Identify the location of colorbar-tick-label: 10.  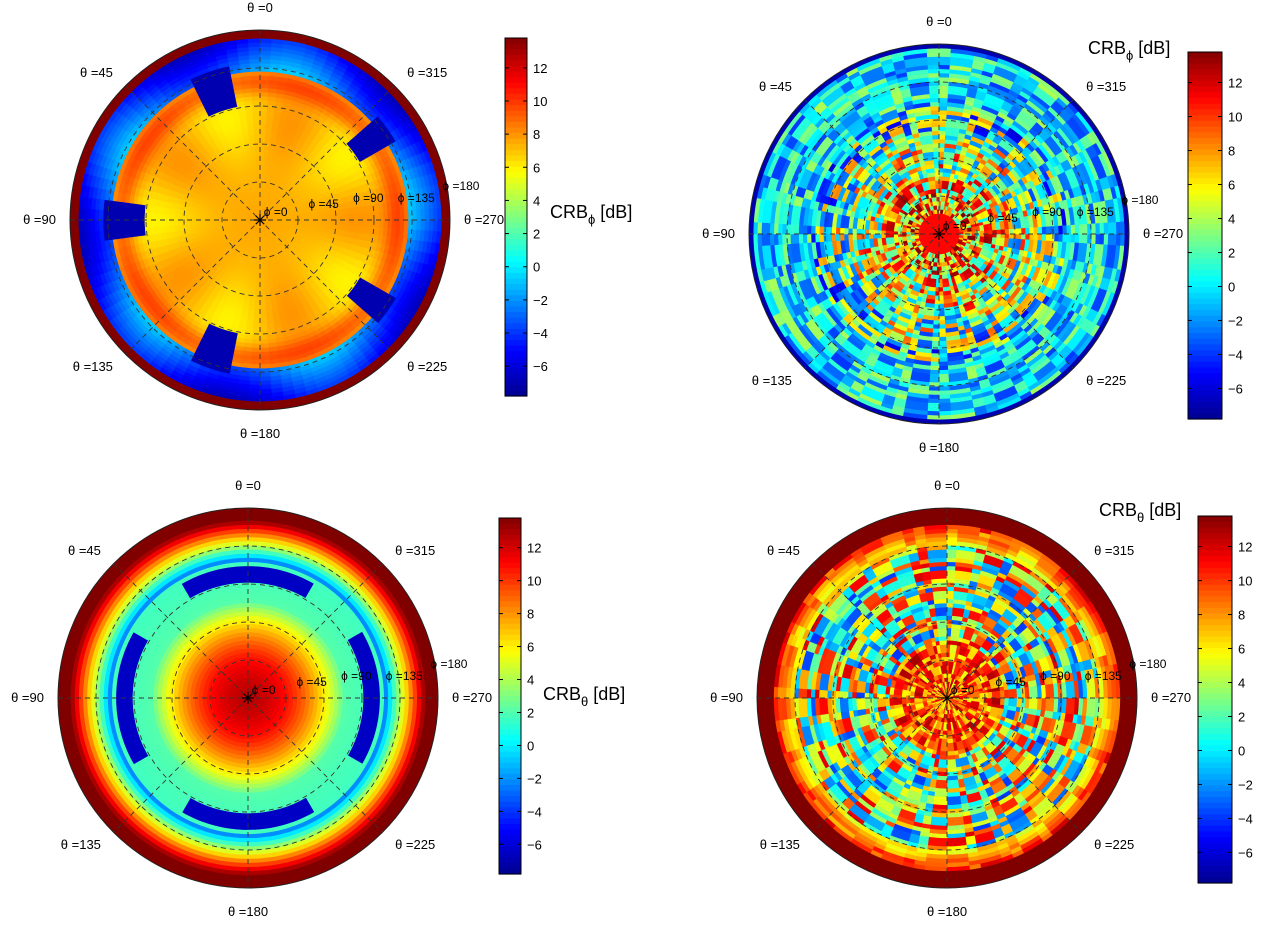
(540, 101).